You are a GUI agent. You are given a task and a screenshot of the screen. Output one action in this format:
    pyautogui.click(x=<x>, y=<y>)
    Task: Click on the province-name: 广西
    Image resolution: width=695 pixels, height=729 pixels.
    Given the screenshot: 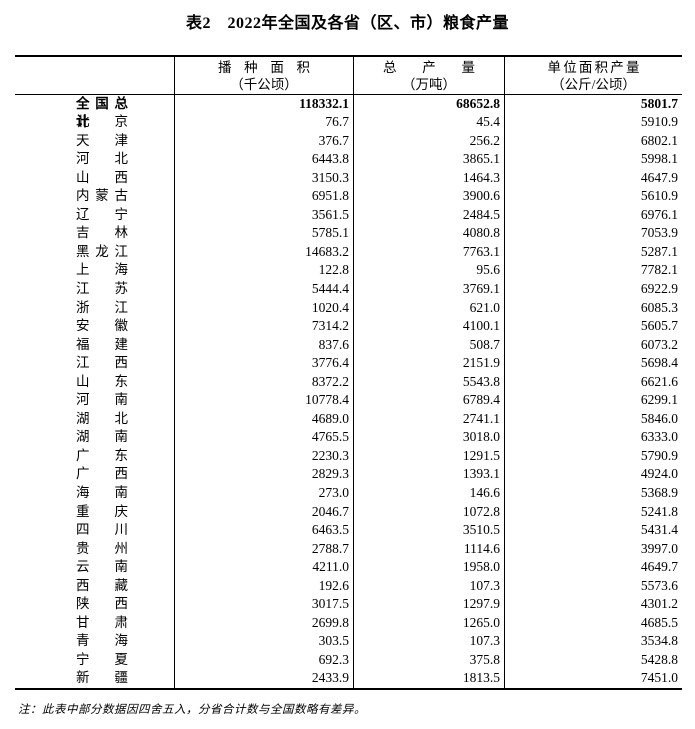 What is the action you would take?
    pyautogui.click(x=102, y=474)
    